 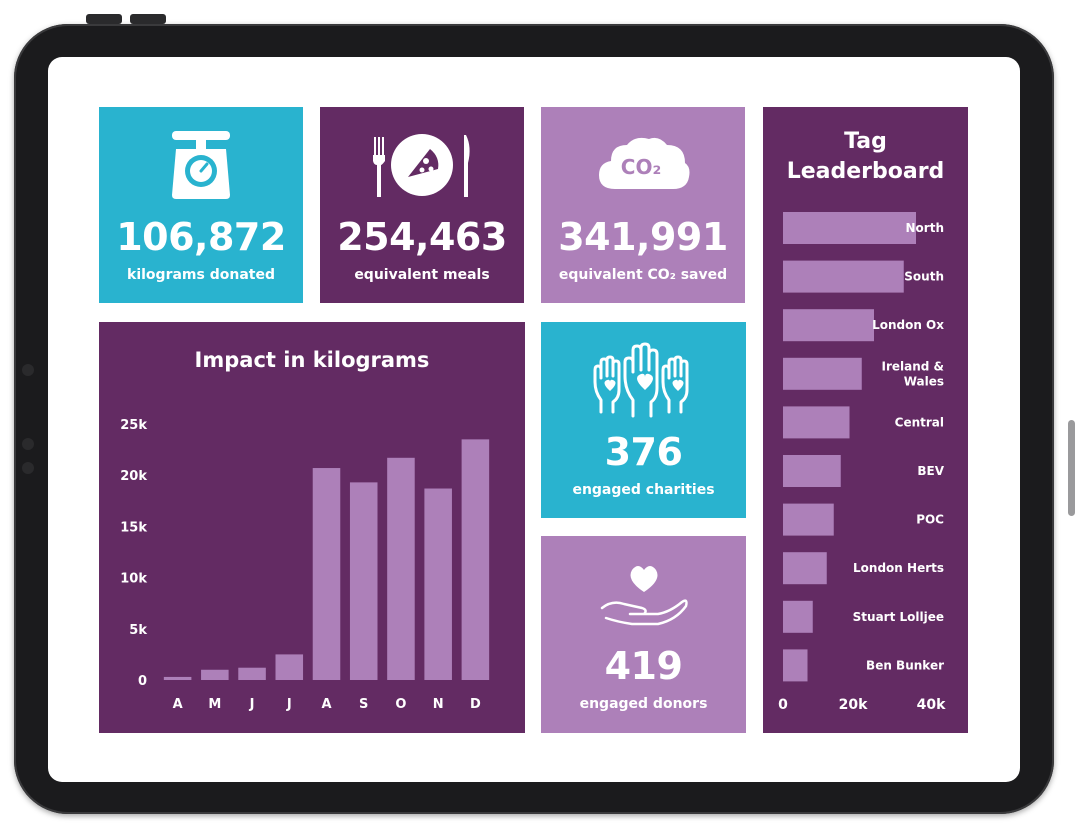 What do you see at coordinates (305, 565) in the screenshot?
I see `impact-chart: 0 5k 10k 15k 20k 25k A M J J A S O N D` at bounding box center [305, 565].